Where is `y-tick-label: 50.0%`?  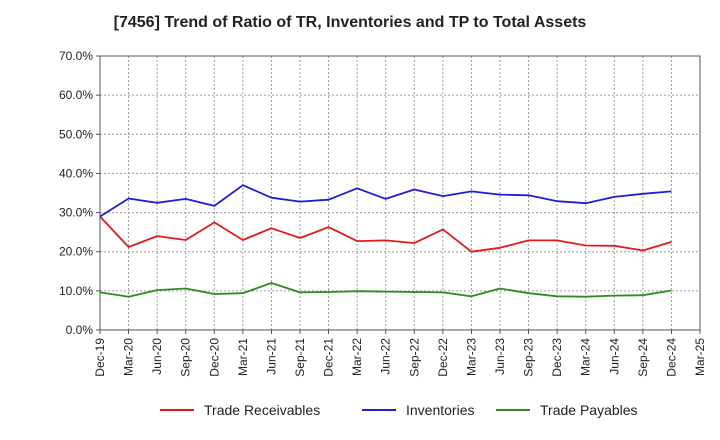
y-tick-label: 50.0% is located at coordinates (76, 134).